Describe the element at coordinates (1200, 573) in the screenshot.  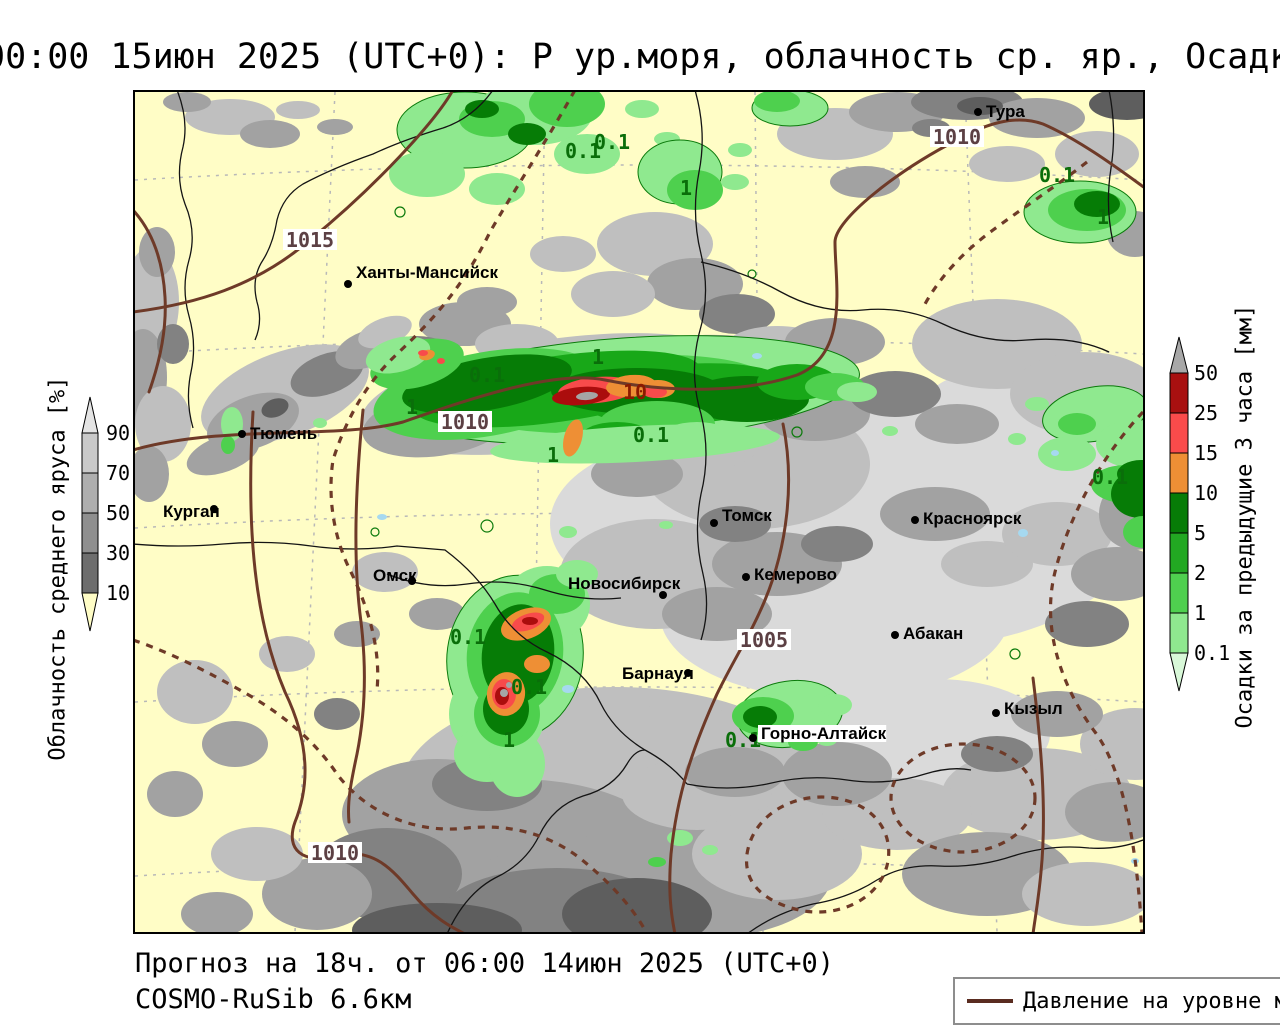
I see `precipbar-tick: 2` at that location.